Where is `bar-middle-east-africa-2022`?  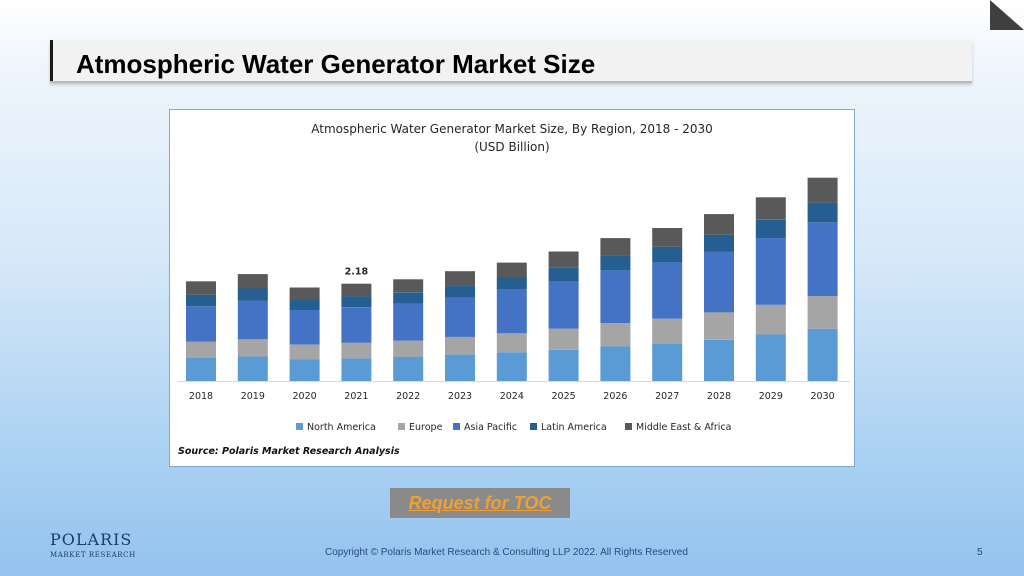 bar-middle-east-africa-2022 is located at coordinates (408, 286).